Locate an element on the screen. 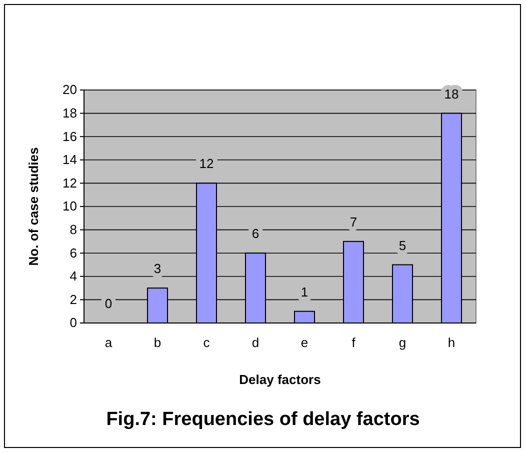  x-axis-title: Delay factors is located at coordinates (280, 379).